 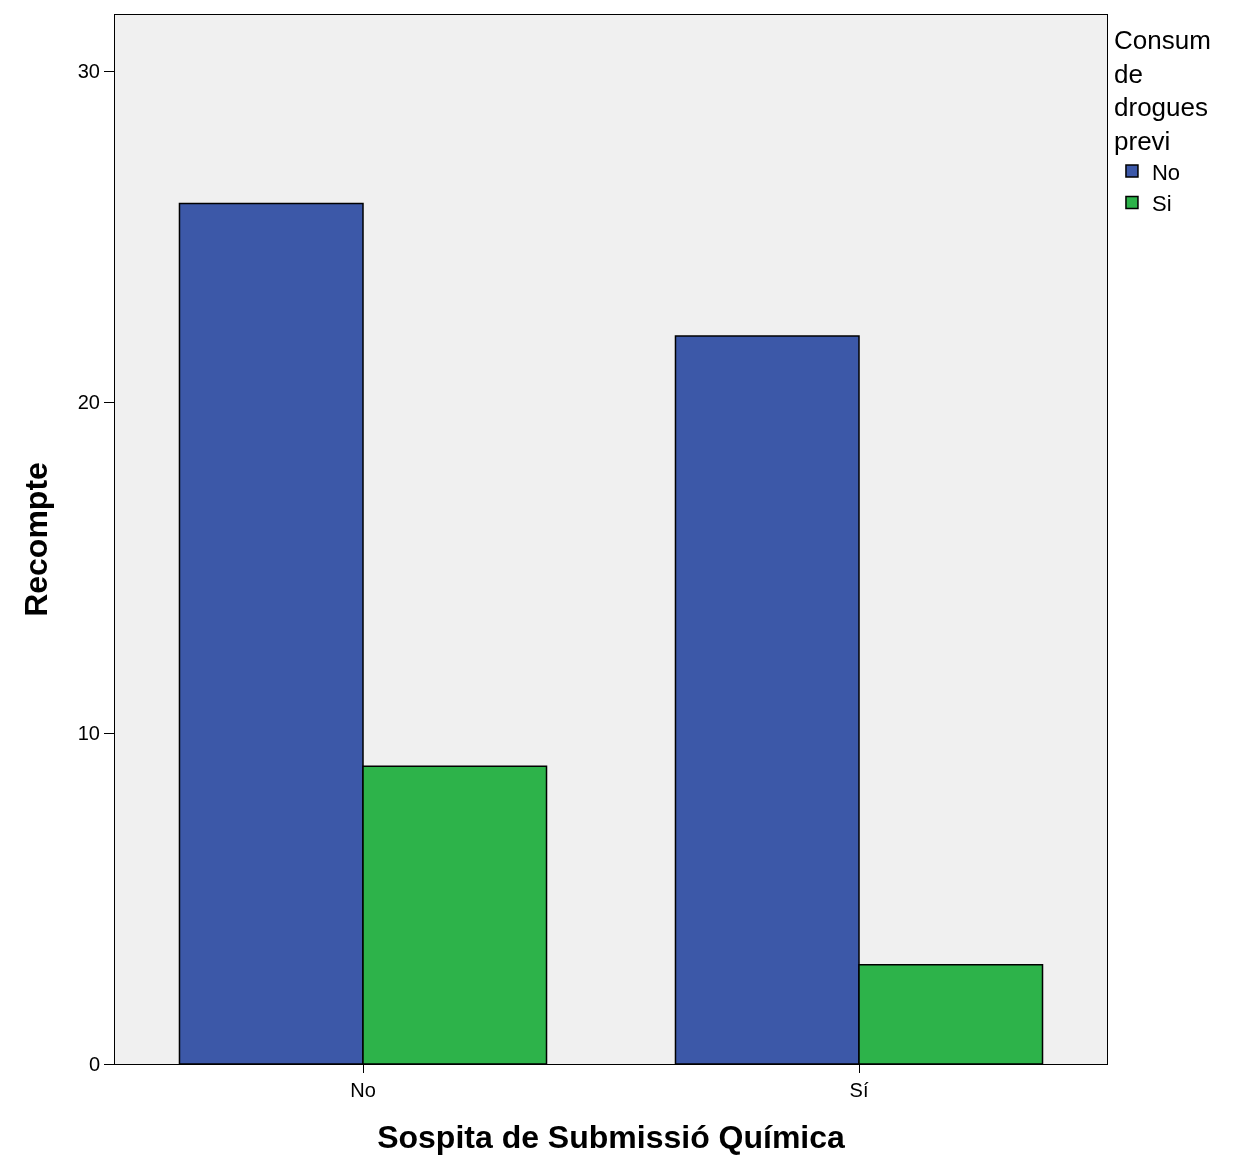 What do you see at coordinates (1162, 90) in the screenshot?
I see `legend-title: Consum de drogues previ` at bounding box center [1162, 90].